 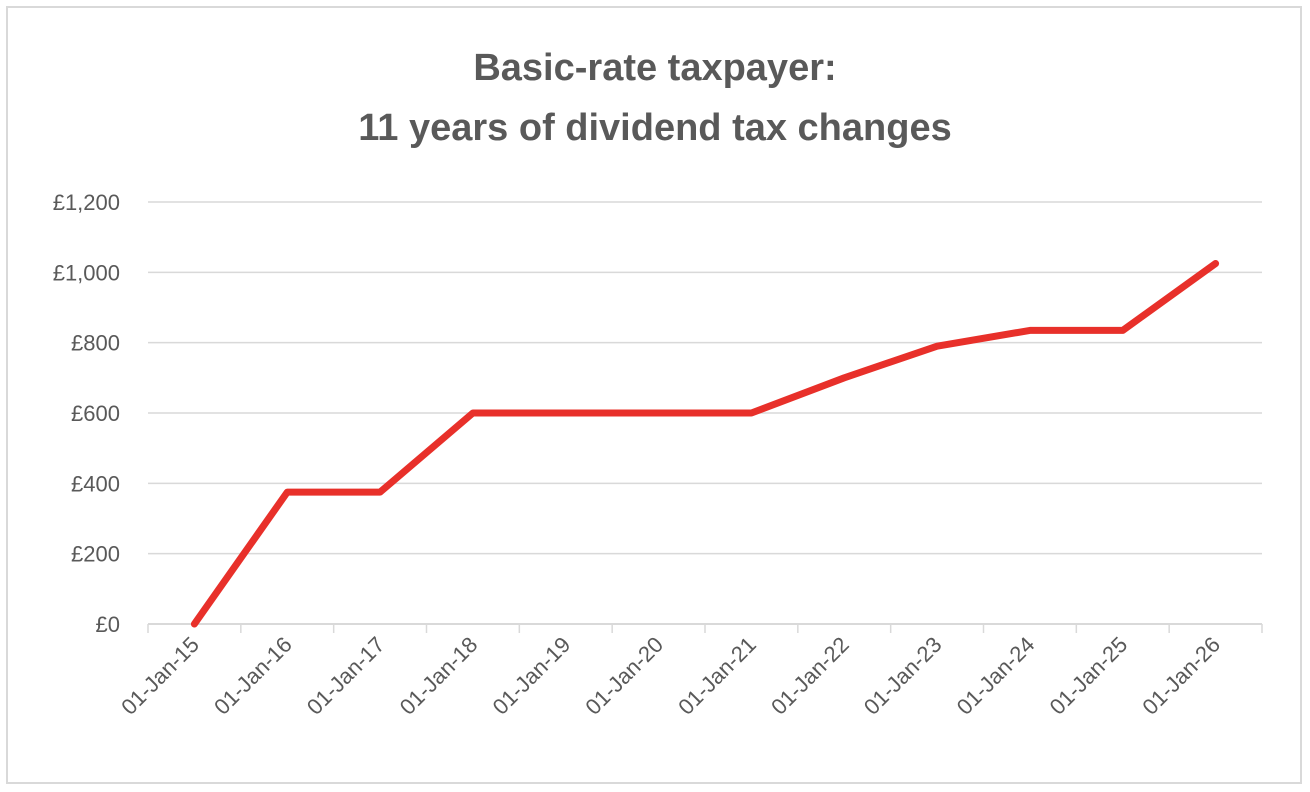 What do you see at coordinates (624, 676) in the screenshot?
I see `x-tick-label: 01-Jan-20` at bounding box center [624, 676].